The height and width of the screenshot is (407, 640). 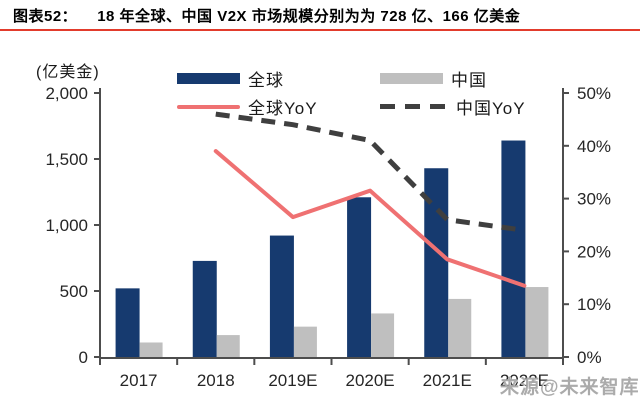 I want to click on bar-china-2019E, so click(x=305, y=341).